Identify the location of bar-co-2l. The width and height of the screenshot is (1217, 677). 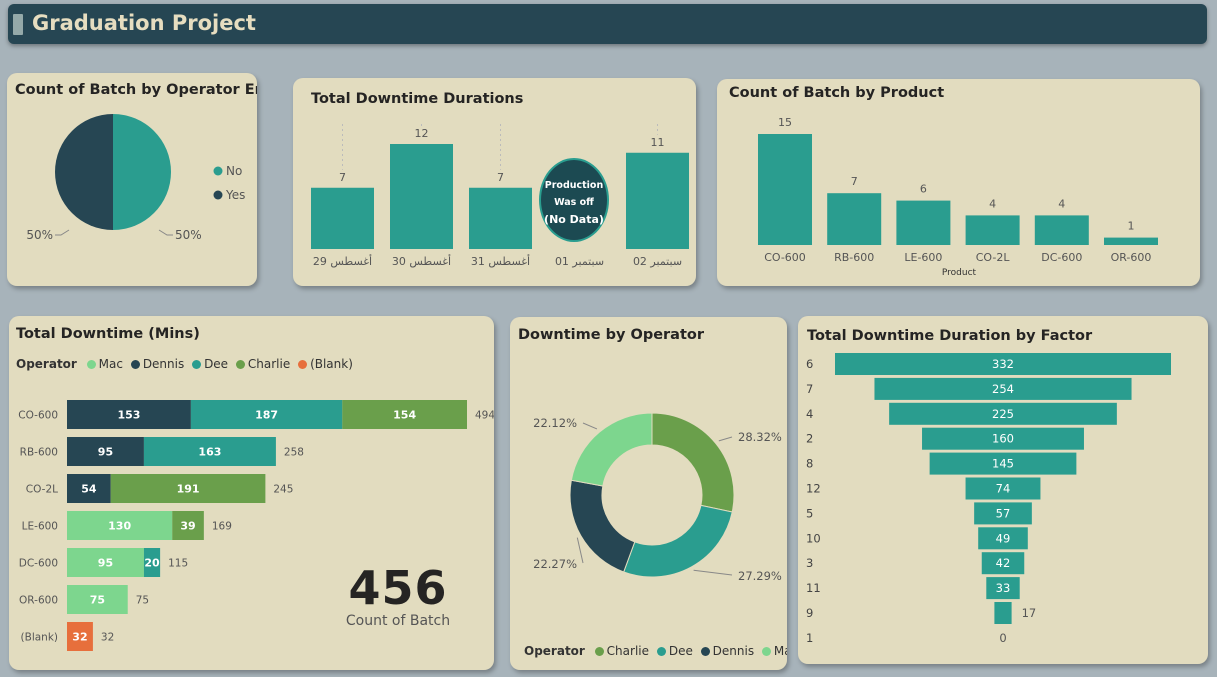
(992, 230).